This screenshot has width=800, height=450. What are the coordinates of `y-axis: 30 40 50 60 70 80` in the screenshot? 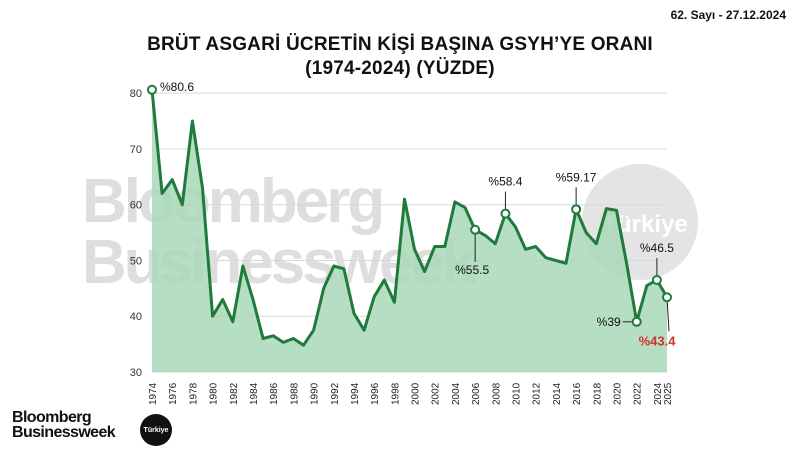 It's located at (136, 233).